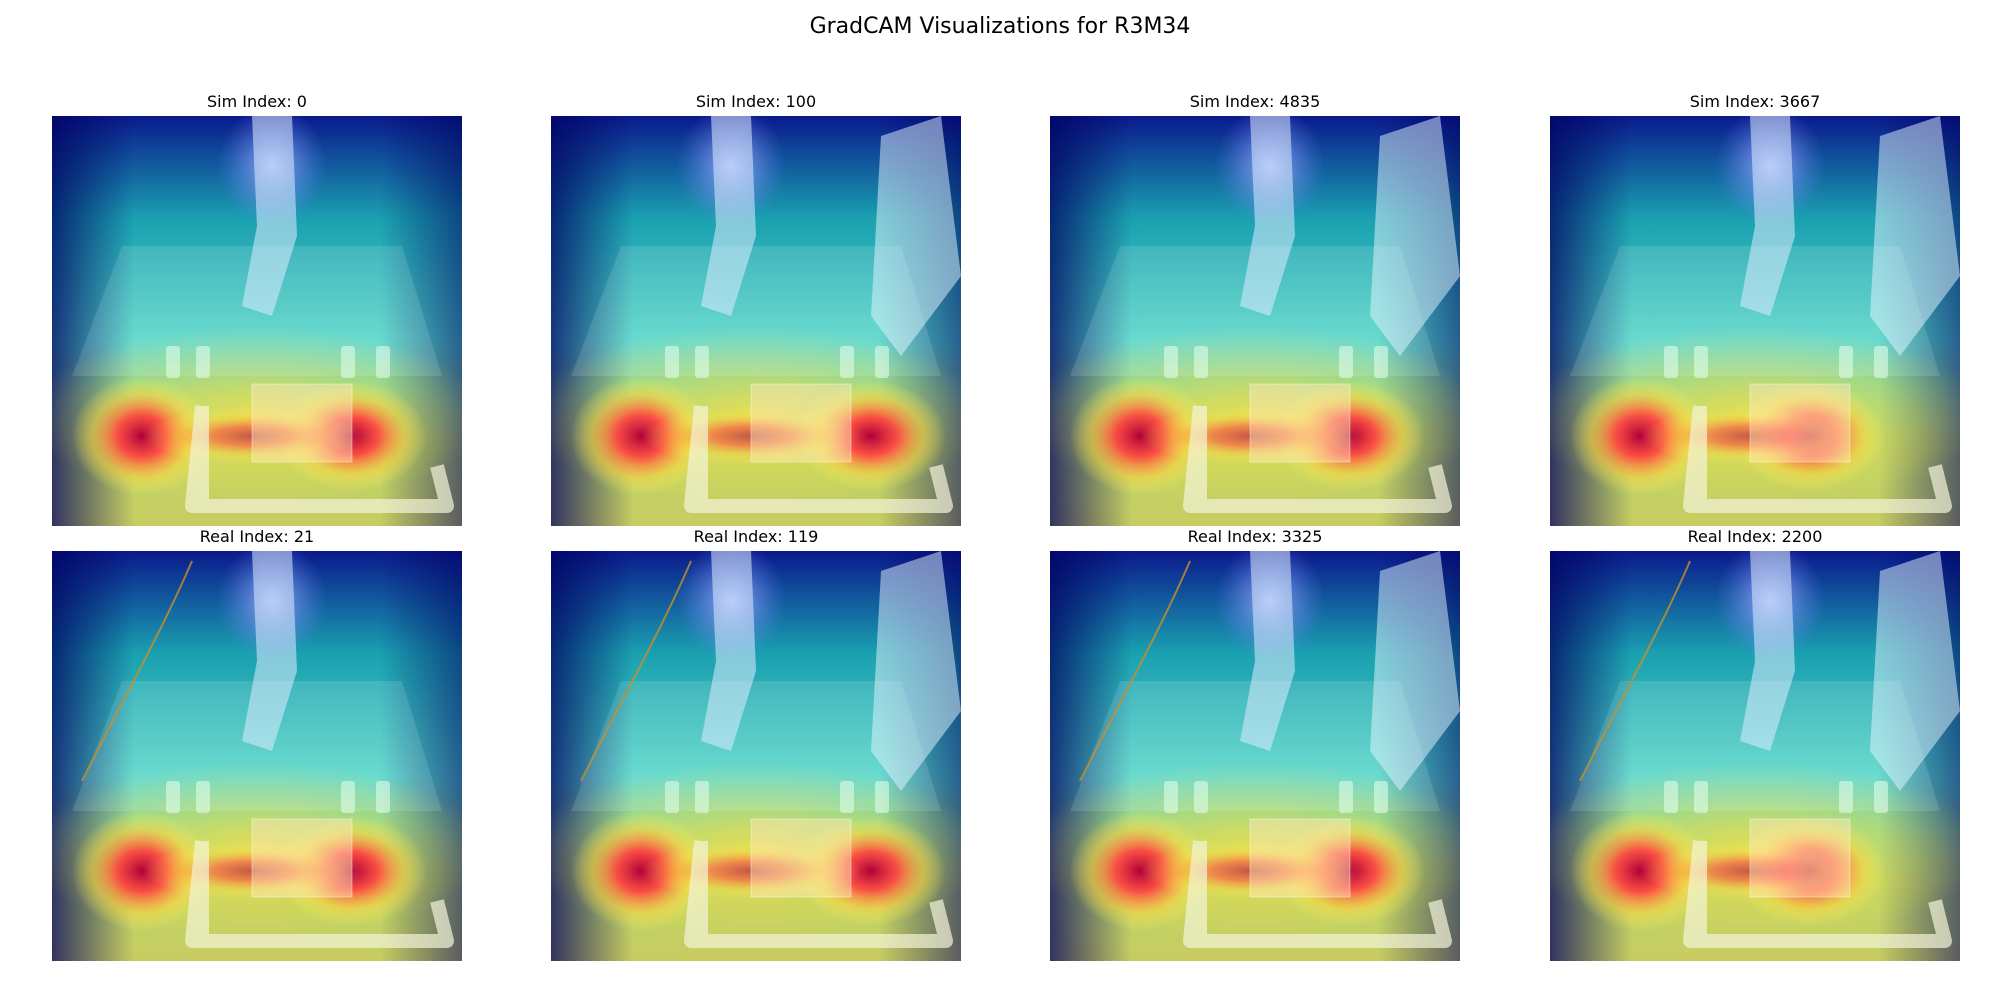  Describe the element at coordinates (1255, 101) in the screenshot. I see `panel-title: Sim Index: 4835` at that location.